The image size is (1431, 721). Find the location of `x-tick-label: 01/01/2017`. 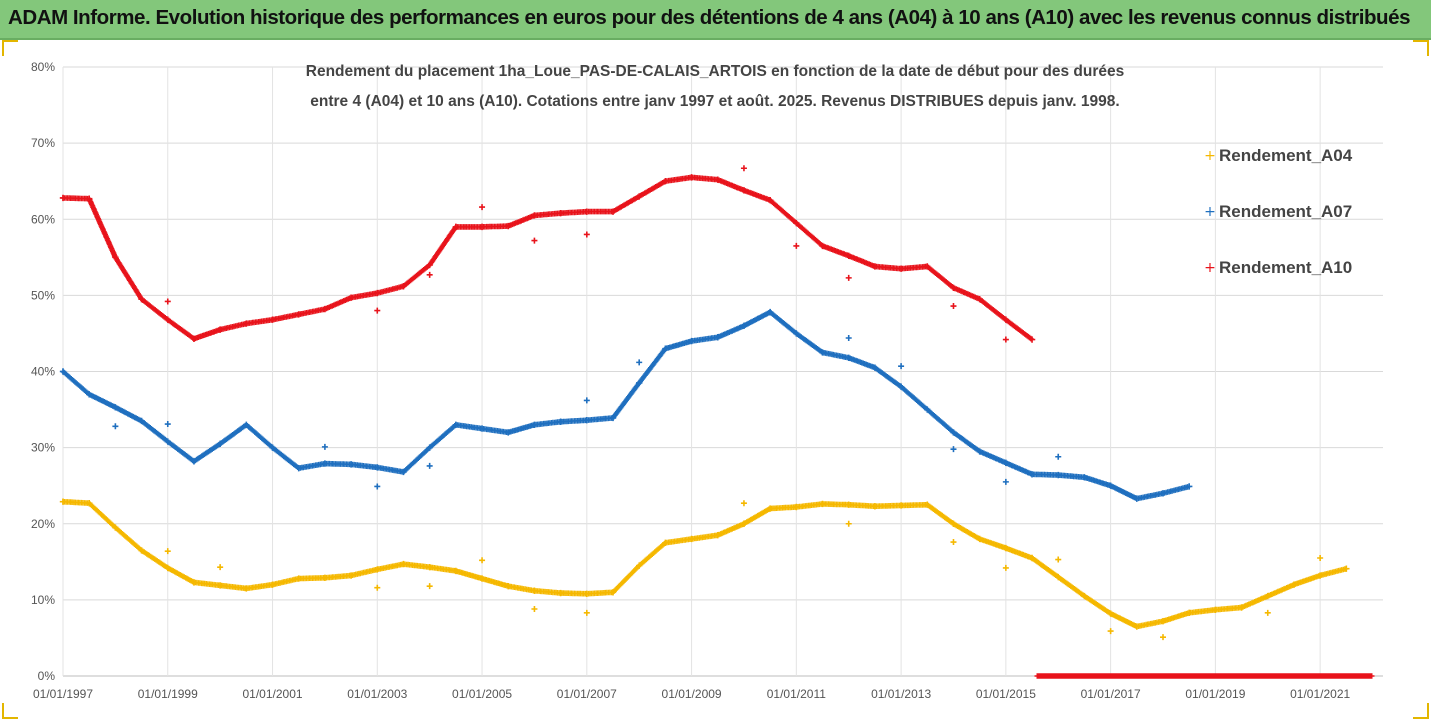

x-tick-label: 01/01/2017 is located at coordinates (1111, 694).